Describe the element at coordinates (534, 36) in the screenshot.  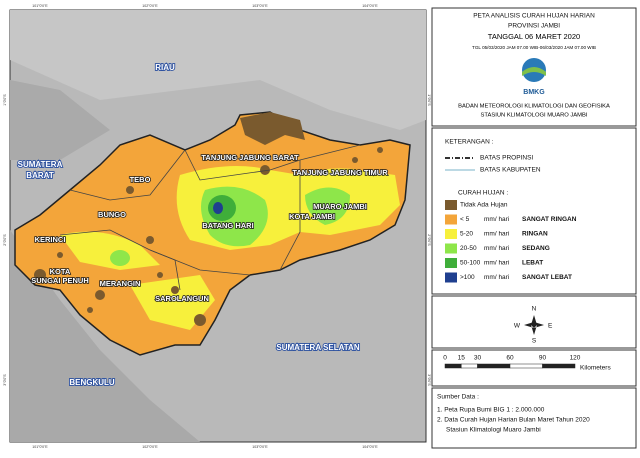
I see `title: TANGGAL 06 MARET 2020` at that location.